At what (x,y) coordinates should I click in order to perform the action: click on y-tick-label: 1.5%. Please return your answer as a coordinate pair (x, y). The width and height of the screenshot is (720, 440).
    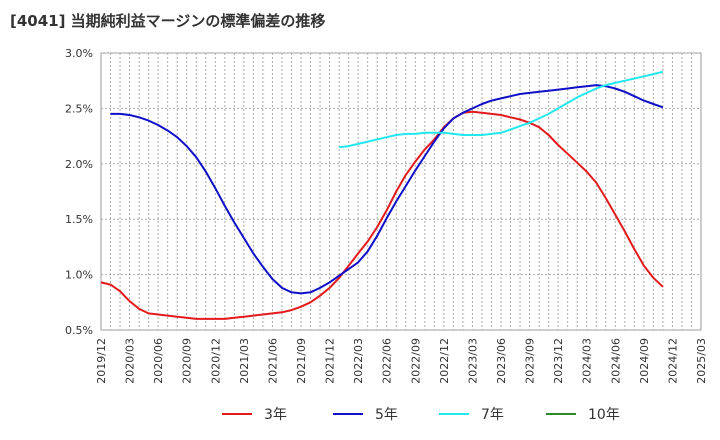
    Looking at the image, I should click on (79, 219).